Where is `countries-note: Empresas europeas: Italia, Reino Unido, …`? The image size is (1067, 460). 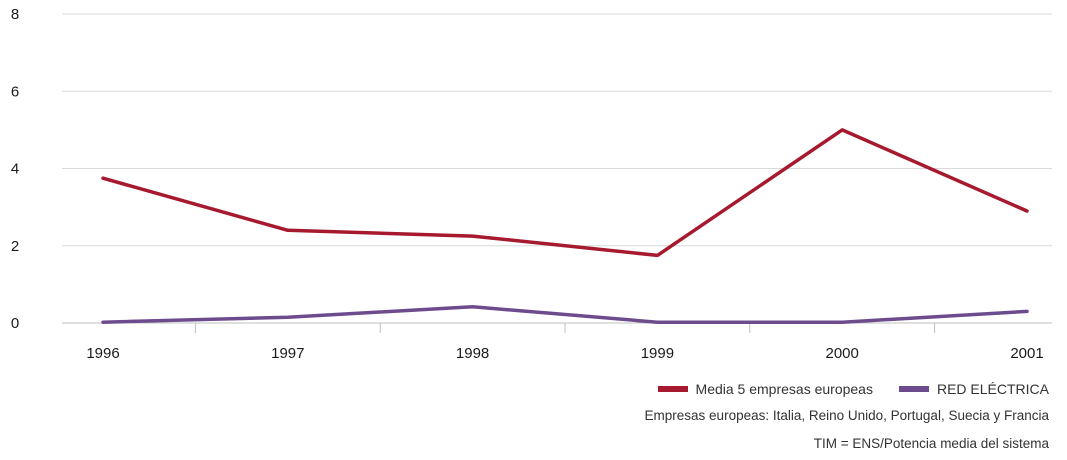
countries-note: Empresas europeas: Italia, Reino Unido, … is located at coordinates (846, 415).